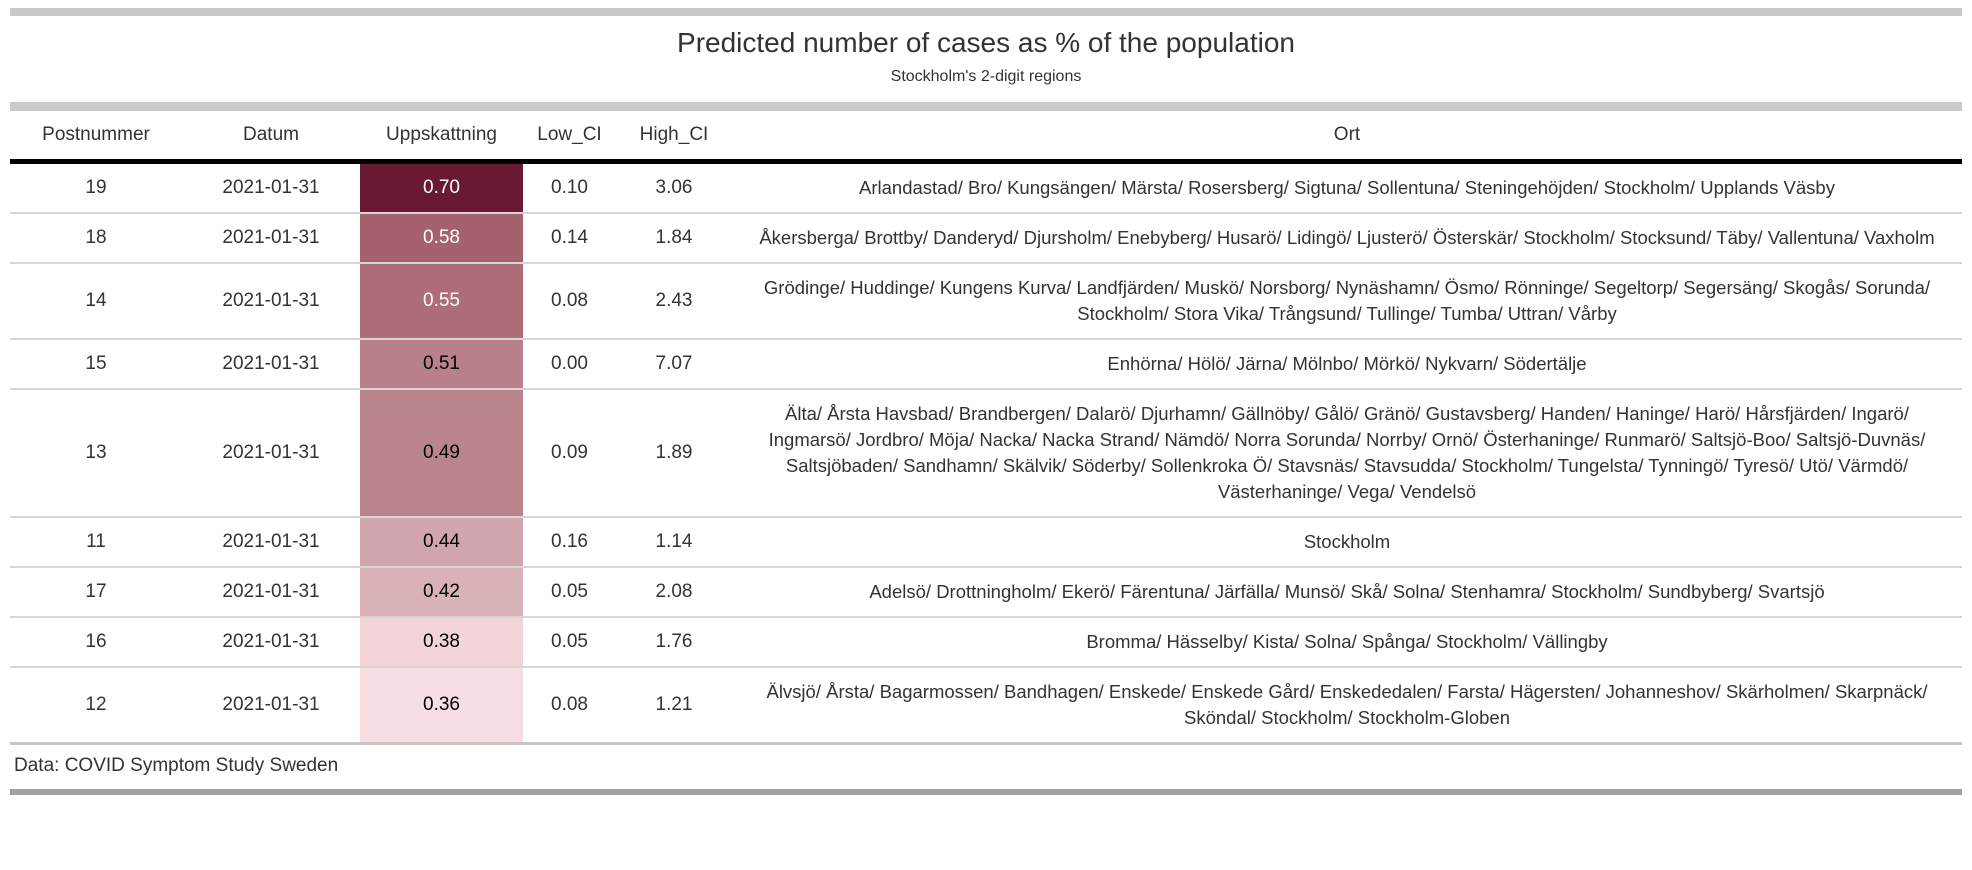 This screenshot has width=1972, height=870. I want to click on cell-postnummer: 15, so click(96, 363).